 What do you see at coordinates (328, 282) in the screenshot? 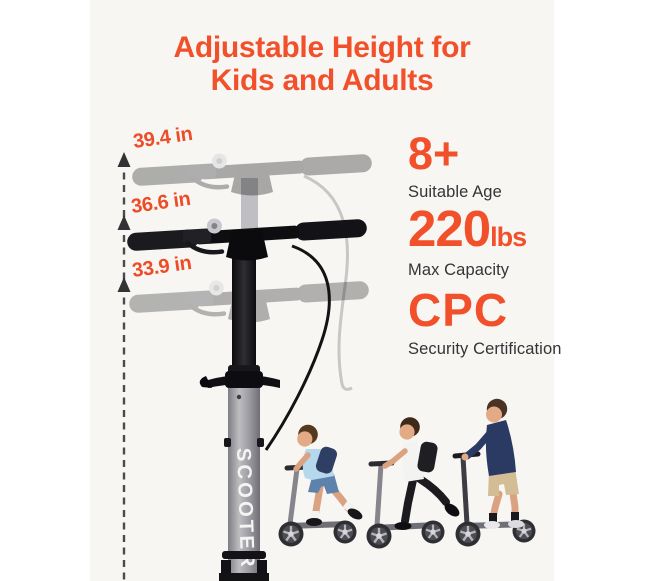
I see `ghost-brake-cable` at bounding box center [328, 282].